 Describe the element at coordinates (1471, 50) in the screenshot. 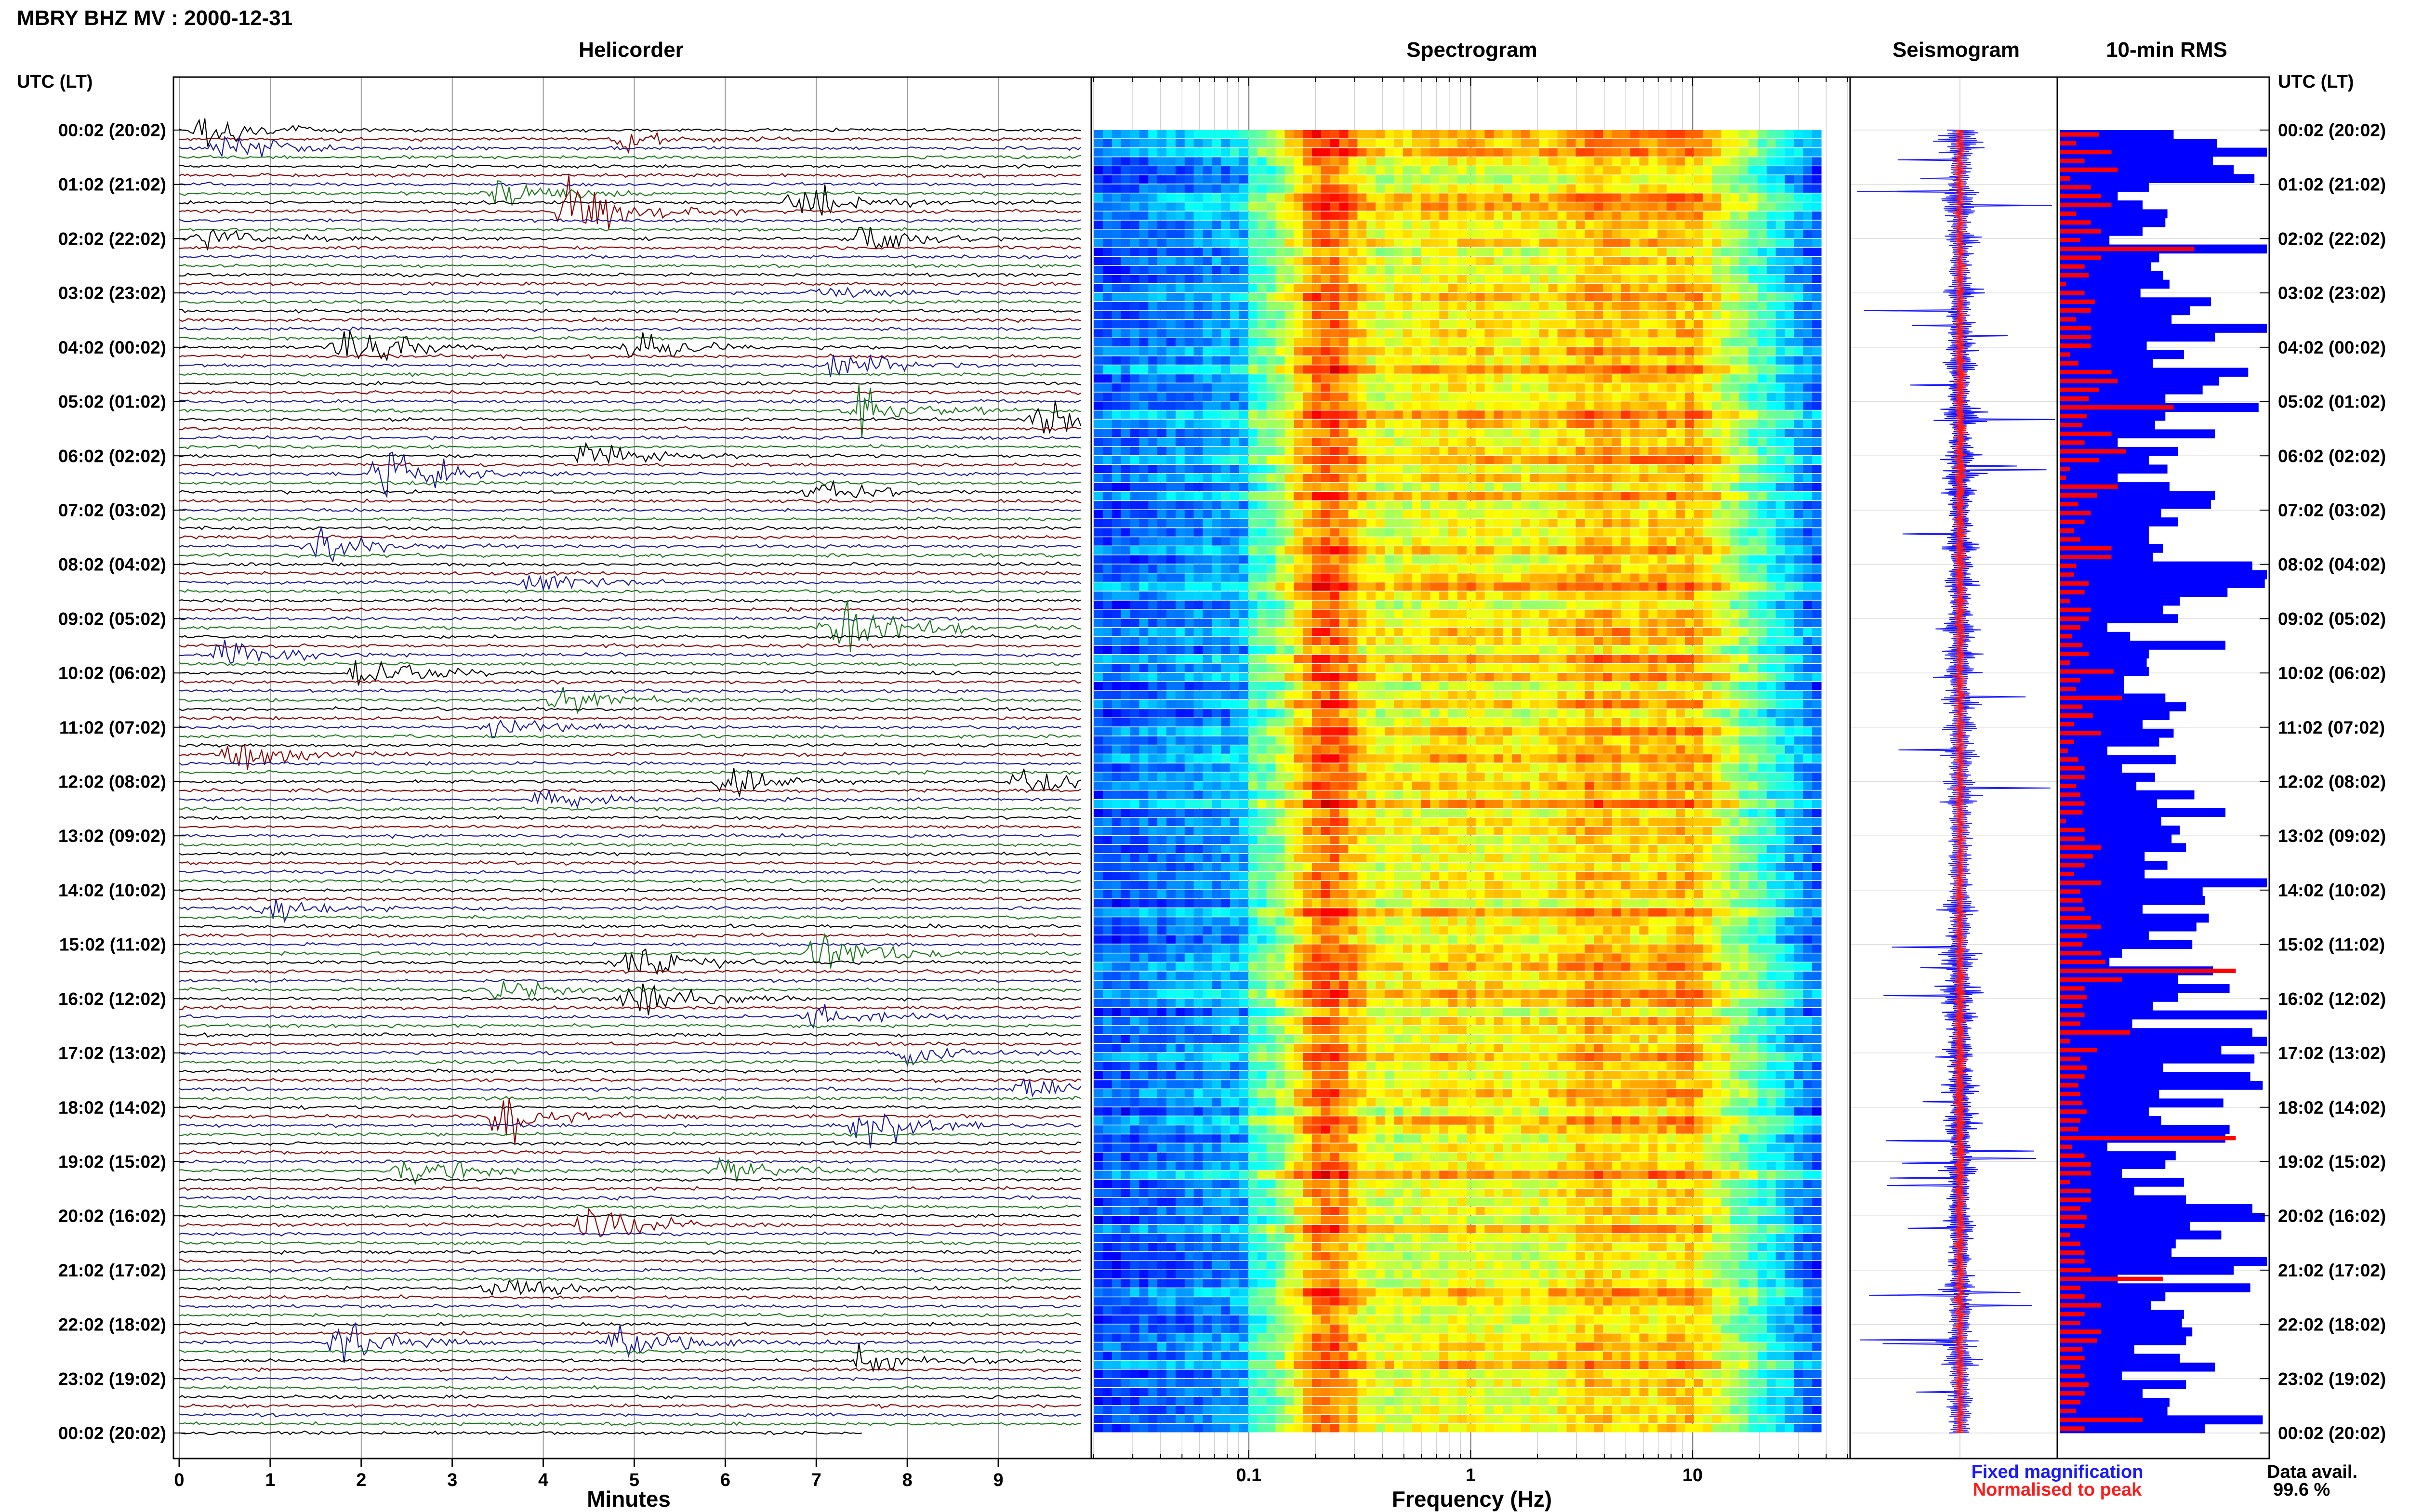

I see `spectrogram-title: Spectrogram` at that location.